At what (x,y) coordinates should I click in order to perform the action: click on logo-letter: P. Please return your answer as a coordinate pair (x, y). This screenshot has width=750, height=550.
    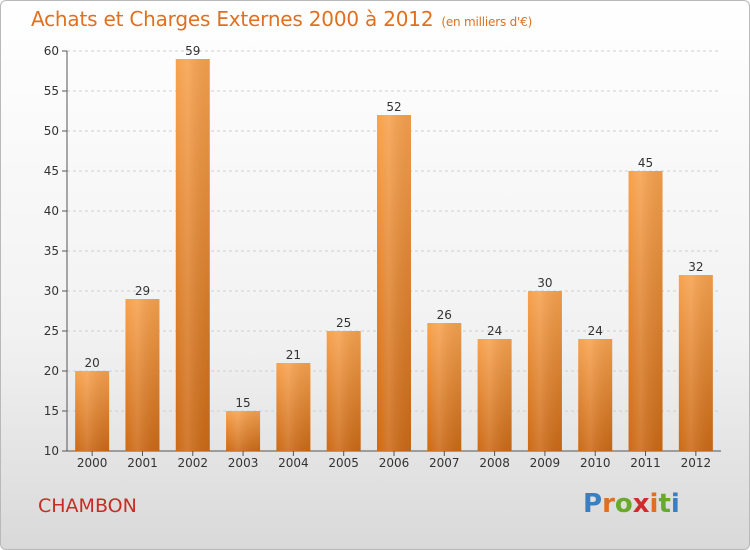
    Looking at the image, I should click on (593, 504).